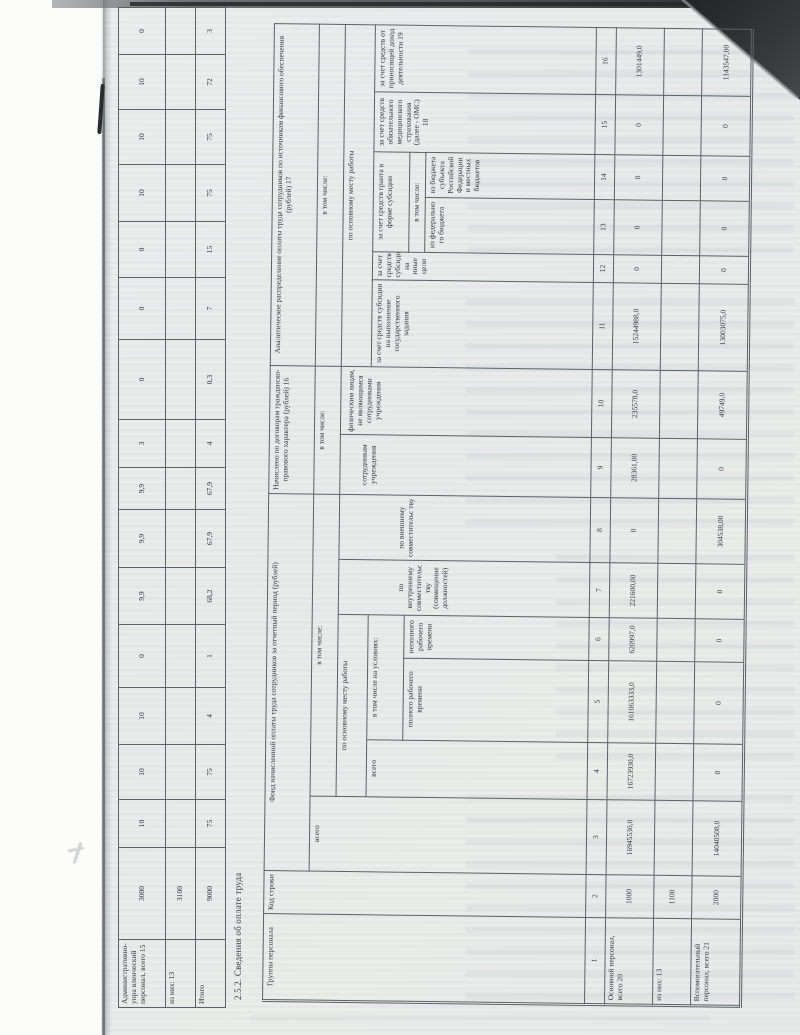  What do you see at coordinates (603, 326) in the screenshot?
I see `col-number: 11` at bounding box center [603, 326].